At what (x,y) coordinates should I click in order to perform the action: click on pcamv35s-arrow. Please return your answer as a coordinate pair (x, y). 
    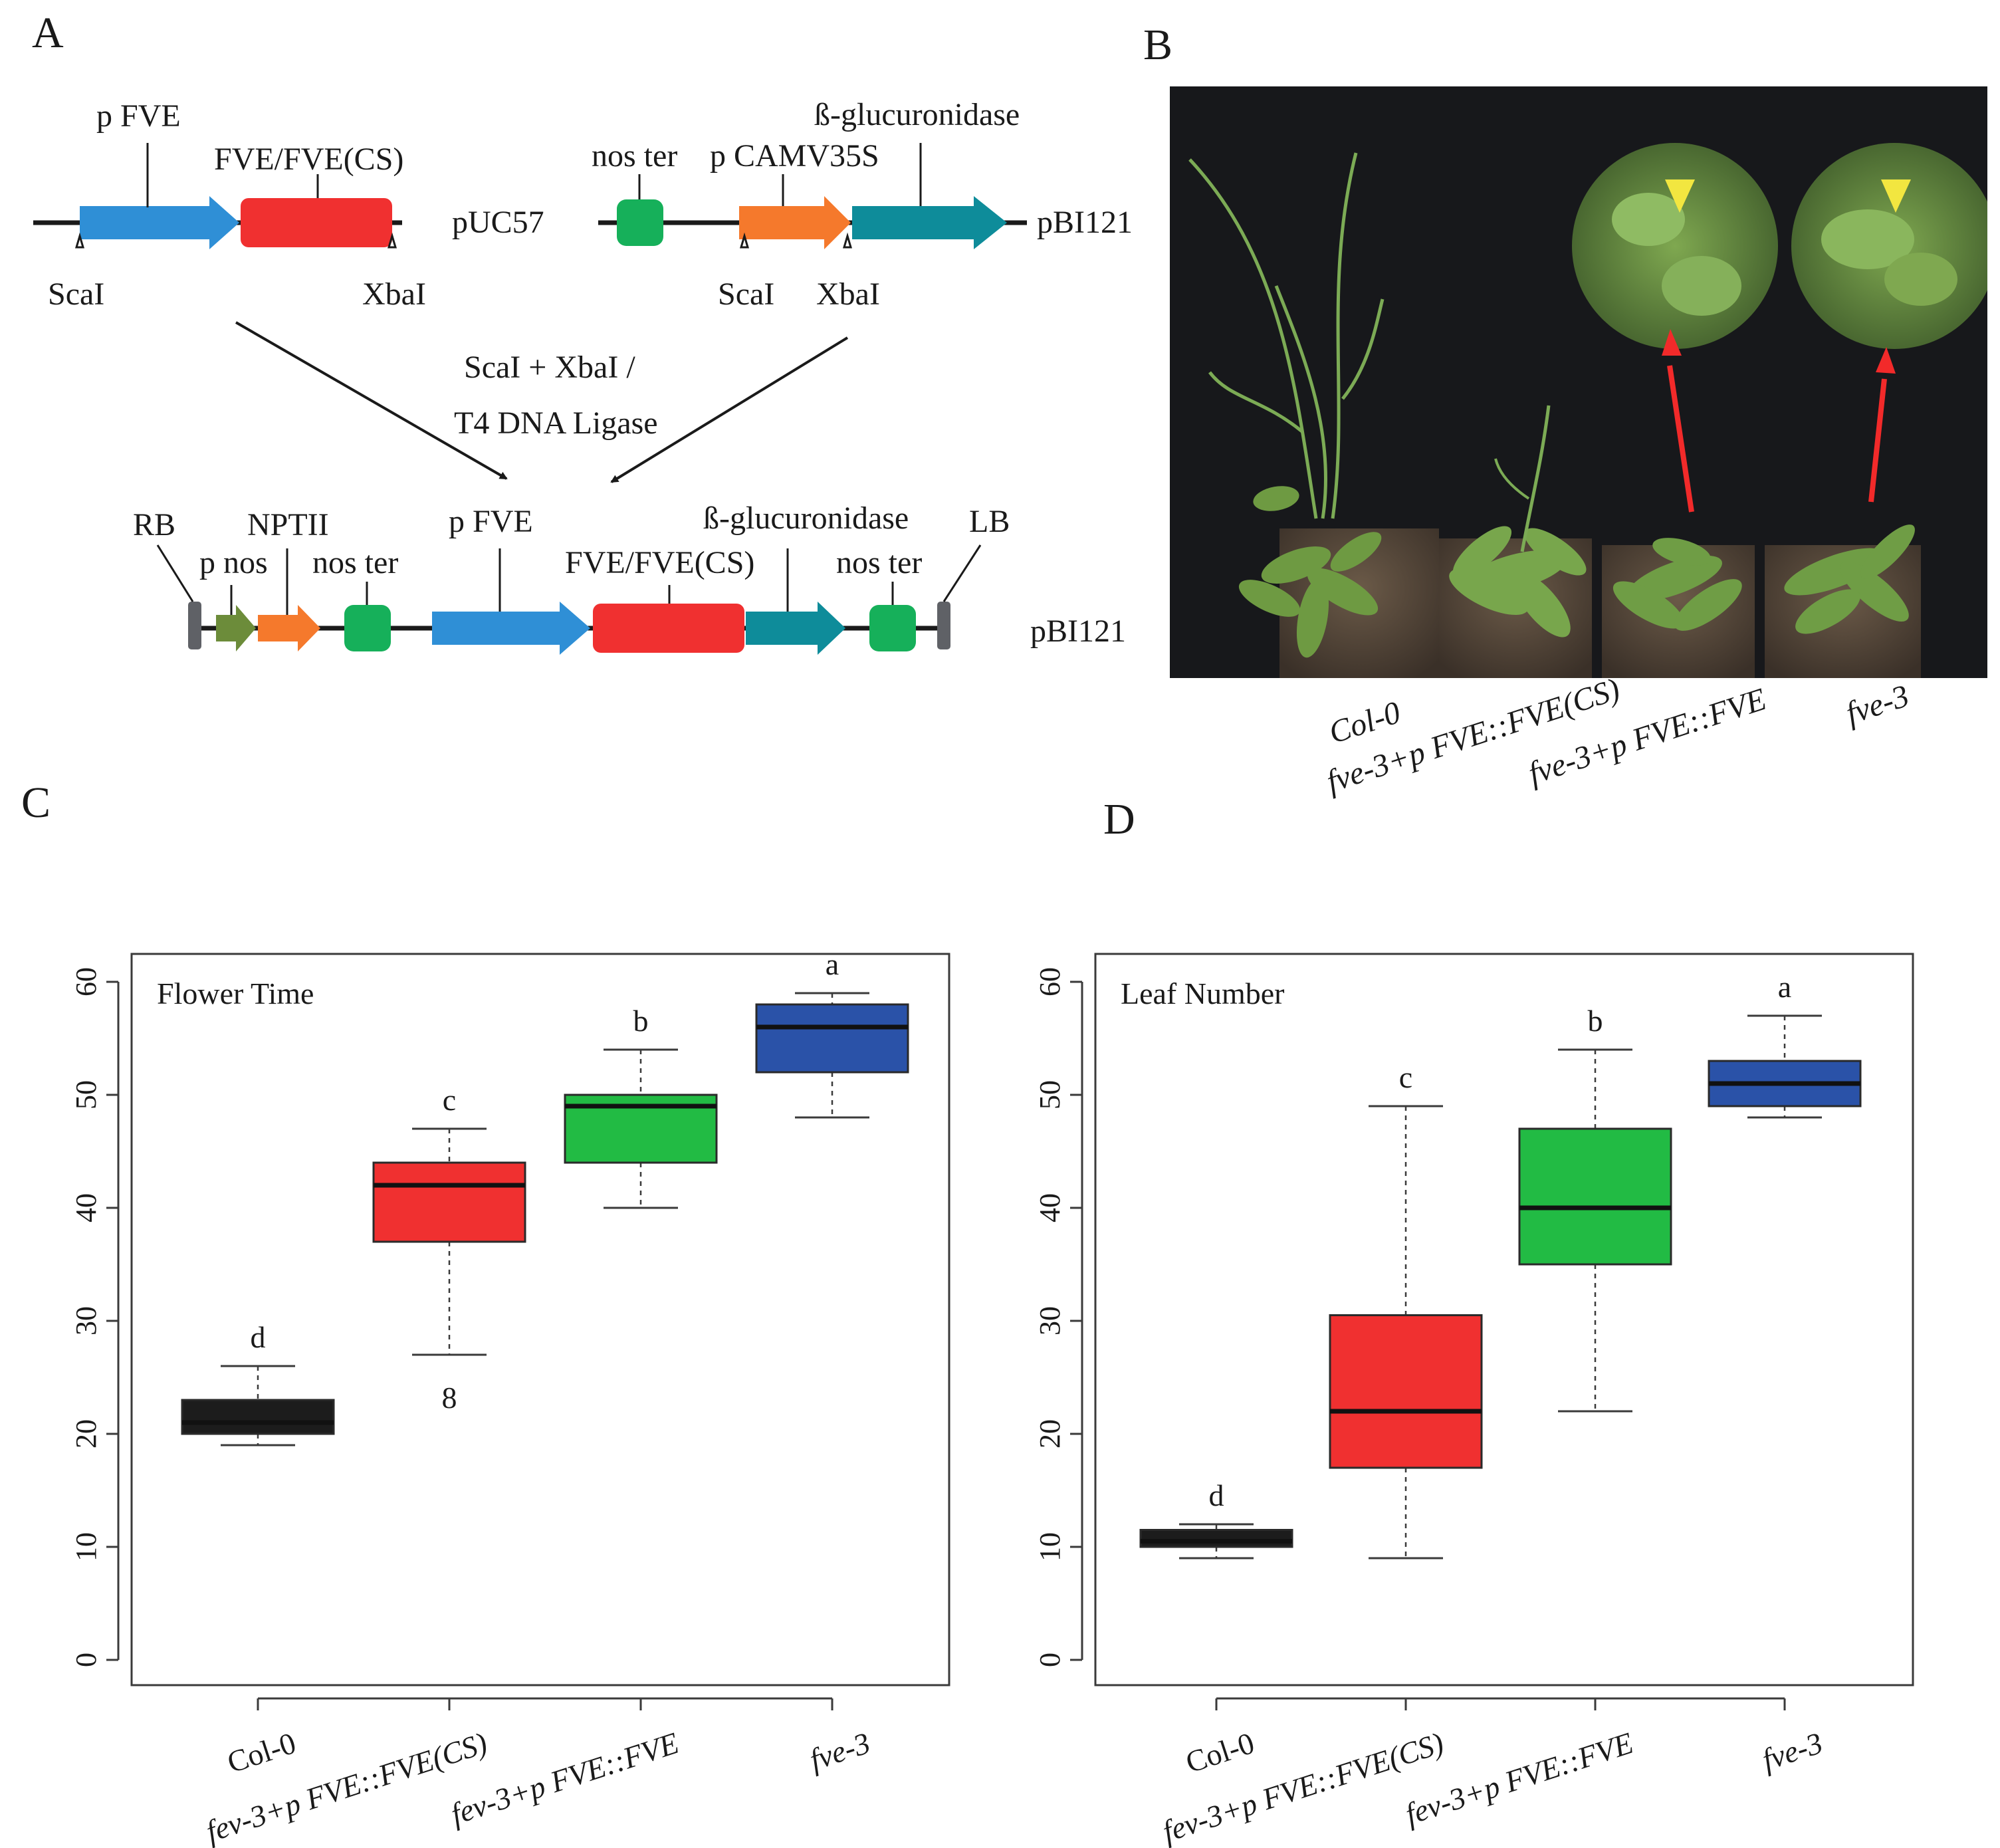
    Looking at the image, I should click on (795, 222).